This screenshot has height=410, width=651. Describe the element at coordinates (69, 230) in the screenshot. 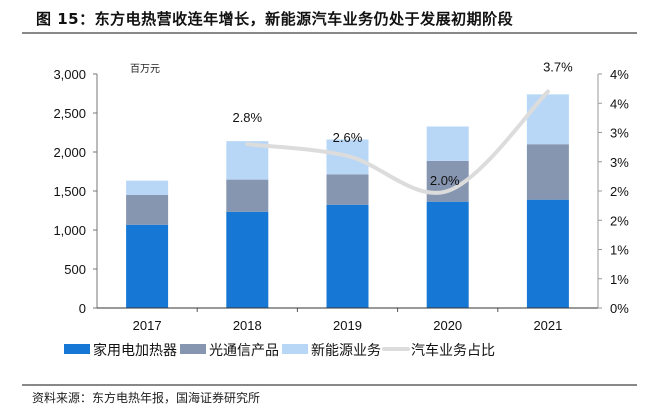

I see `y-tick-label: 1,000` at that location.